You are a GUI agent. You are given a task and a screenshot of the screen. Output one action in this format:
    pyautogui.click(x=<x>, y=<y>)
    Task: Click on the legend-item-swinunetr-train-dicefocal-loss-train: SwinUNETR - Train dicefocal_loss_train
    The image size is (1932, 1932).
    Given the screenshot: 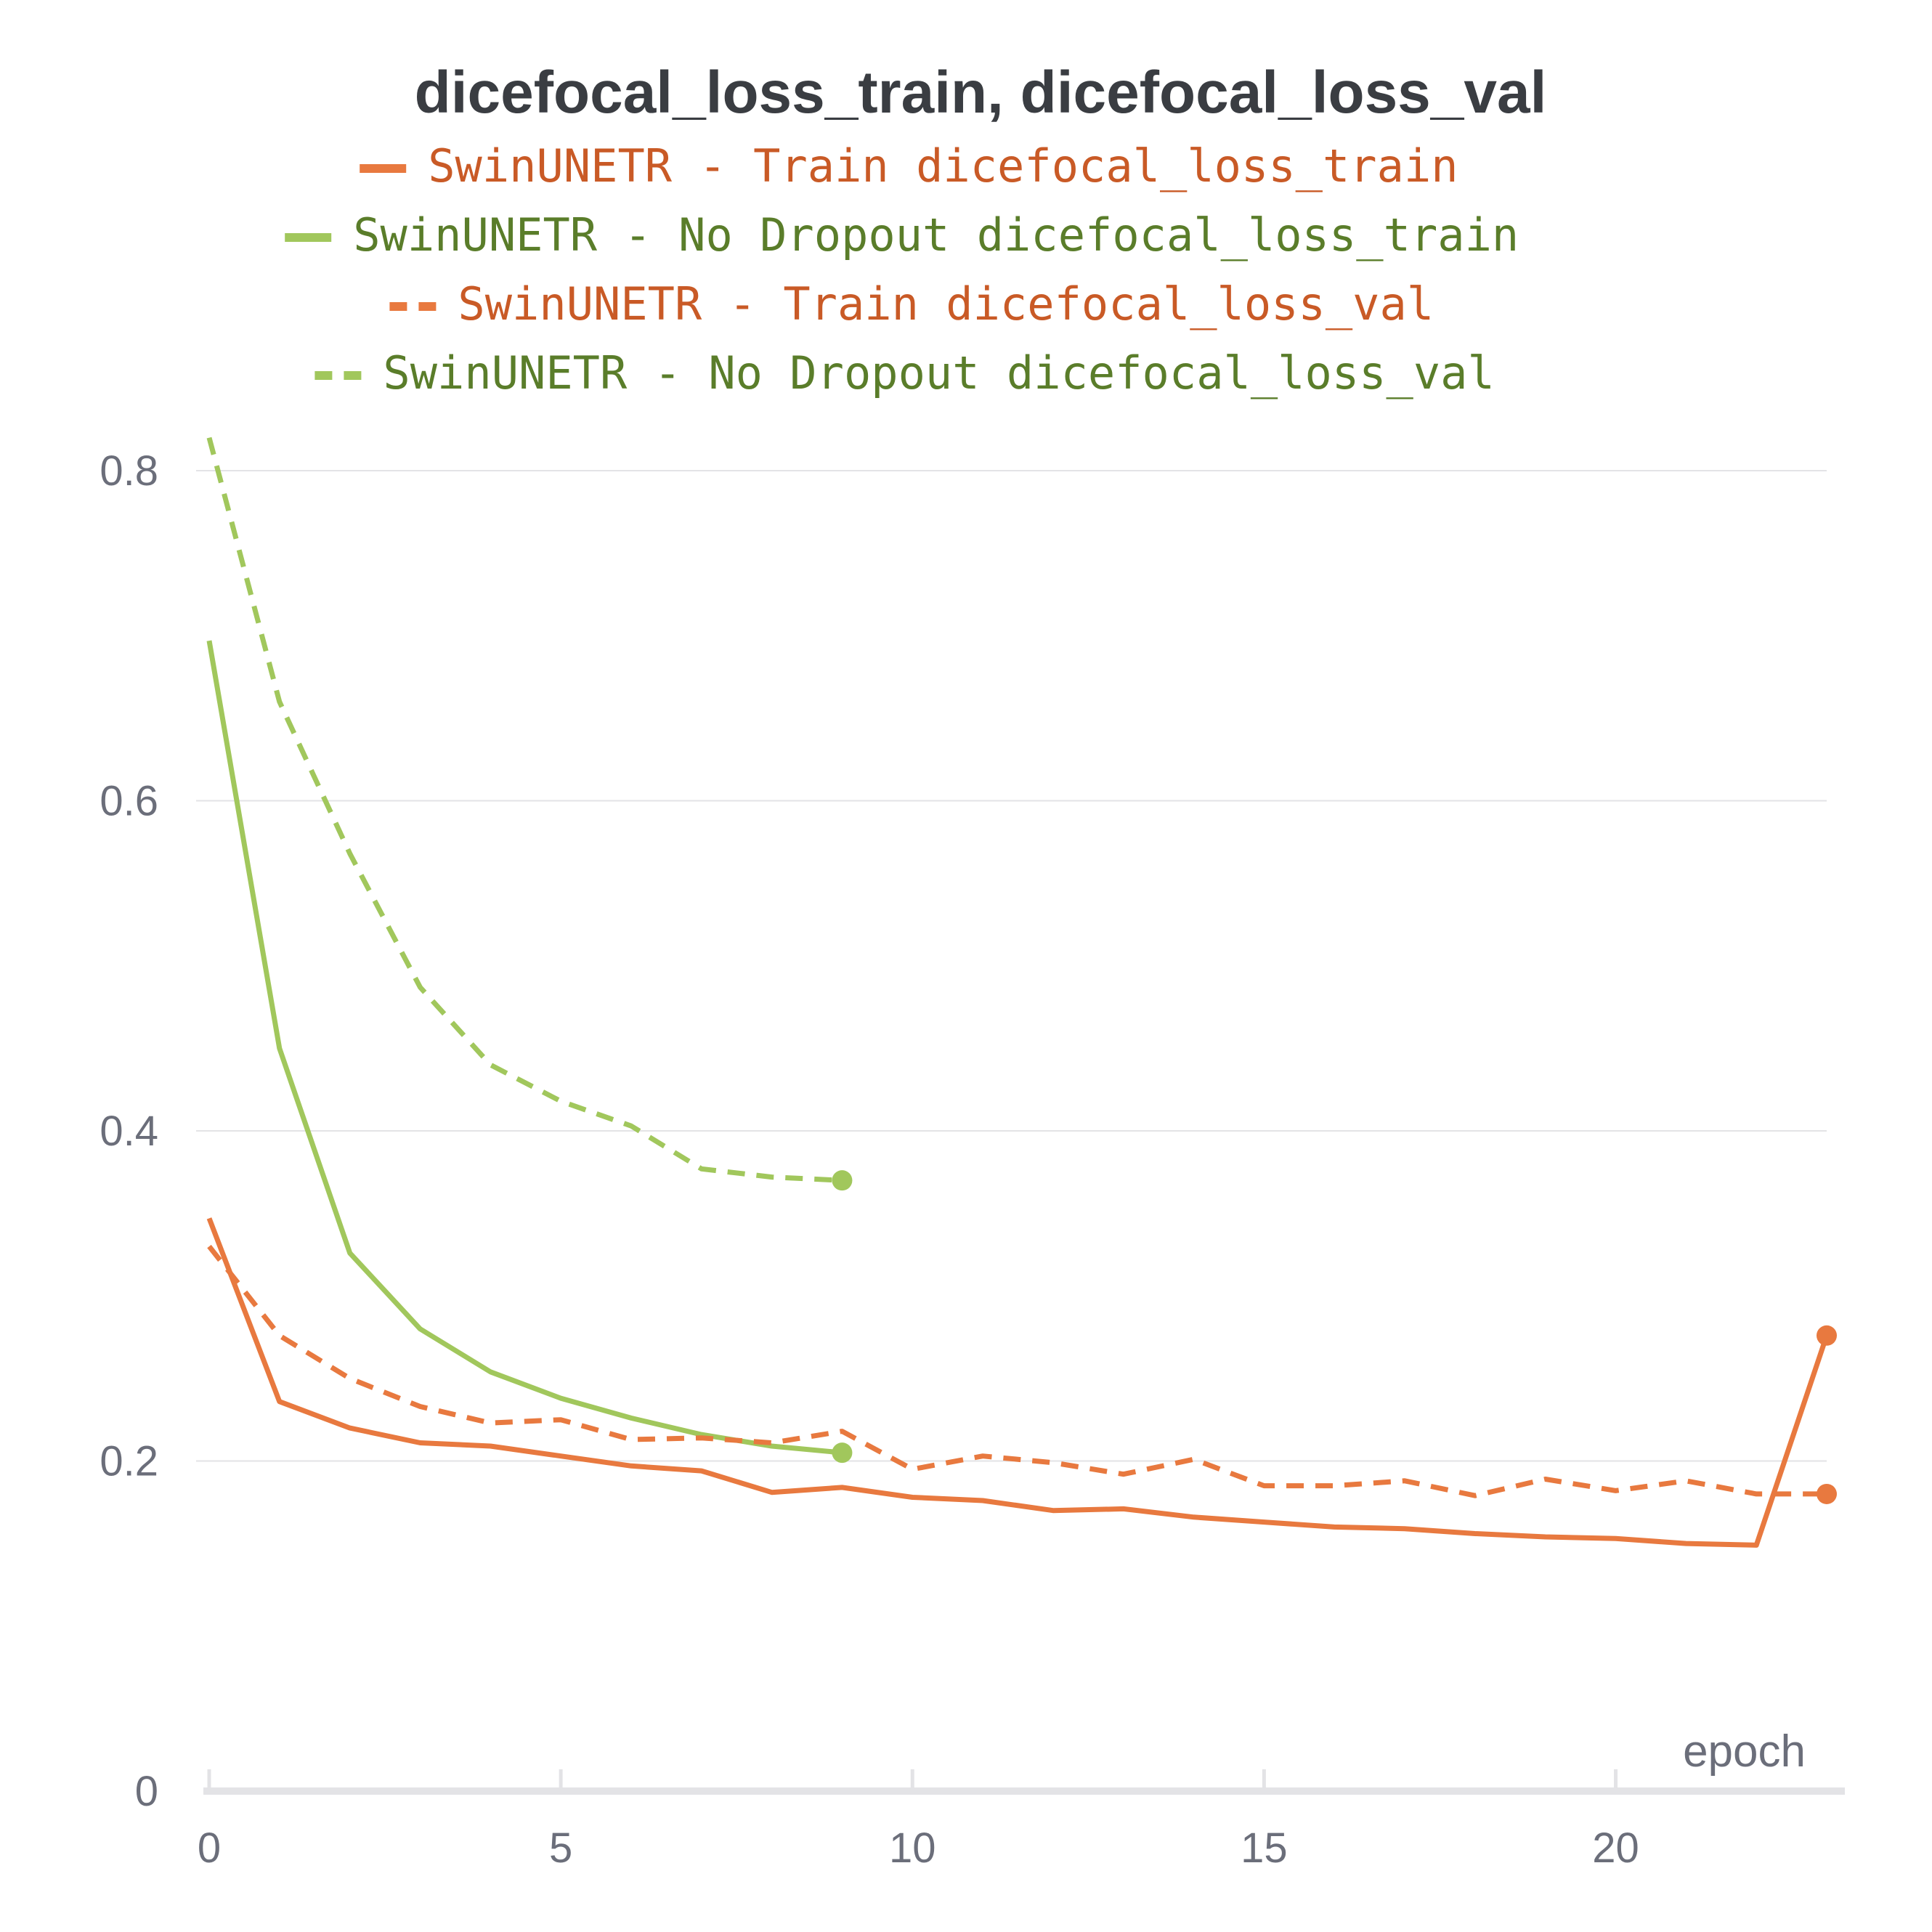 What is the action you would take?
    pyautogui.click(x=909, y=165)
    